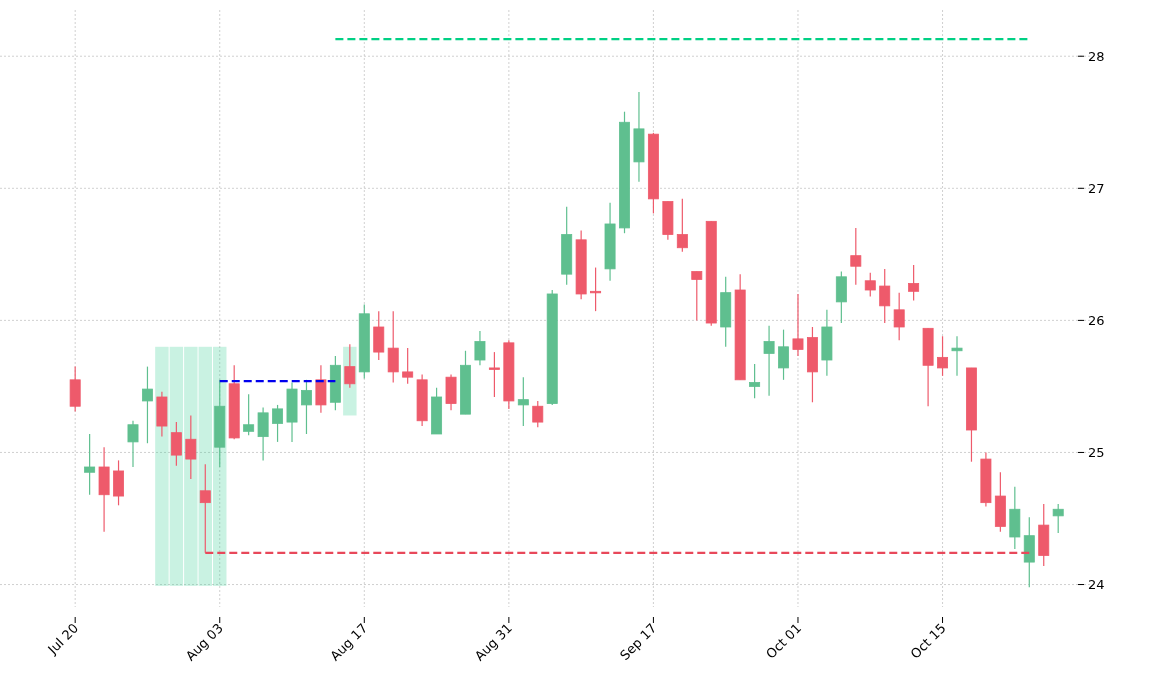 The width and height of the screenshot is (1157, 678). Describe the element at coordinates (349, 642) in the screenshot. I see `x-tick-label: Aug 17` at that location.